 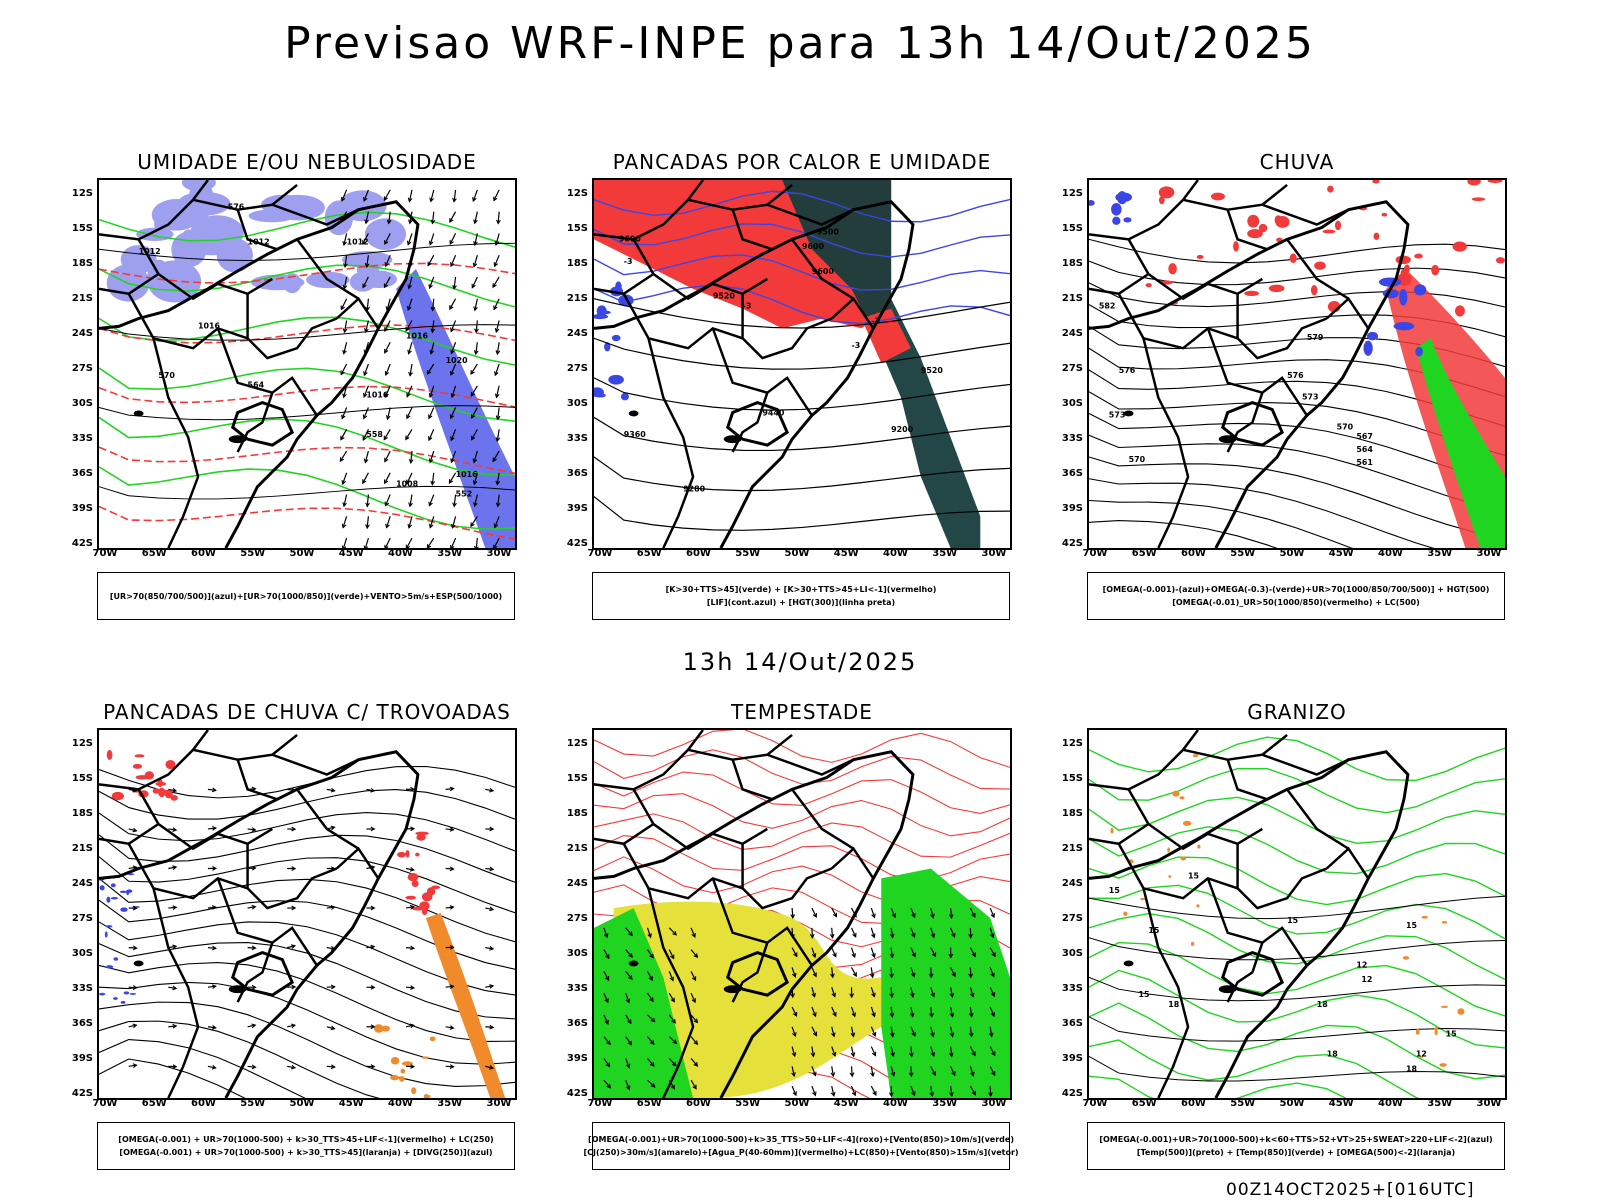 What do you see at coordinates (1297, 364) in the screenshot?
I see `forecast-map-panel: 582 579 576 573 570 567 564 561 570 573 576` at bounding box center [1297, 364].